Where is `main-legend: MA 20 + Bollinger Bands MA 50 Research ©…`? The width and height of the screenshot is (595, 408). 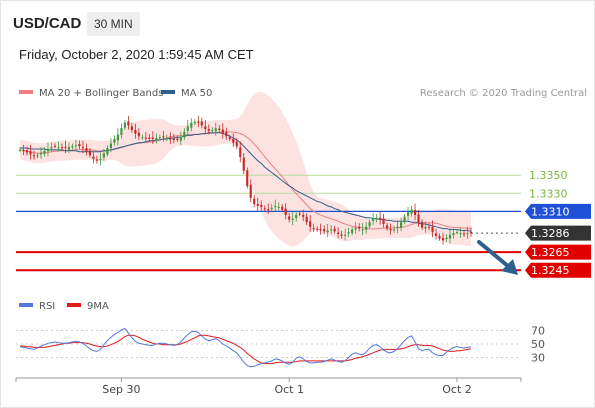 main-legend: MA 20 + Bollinger Bands MA 50 Research ©… is located at coordinates (303, 93).